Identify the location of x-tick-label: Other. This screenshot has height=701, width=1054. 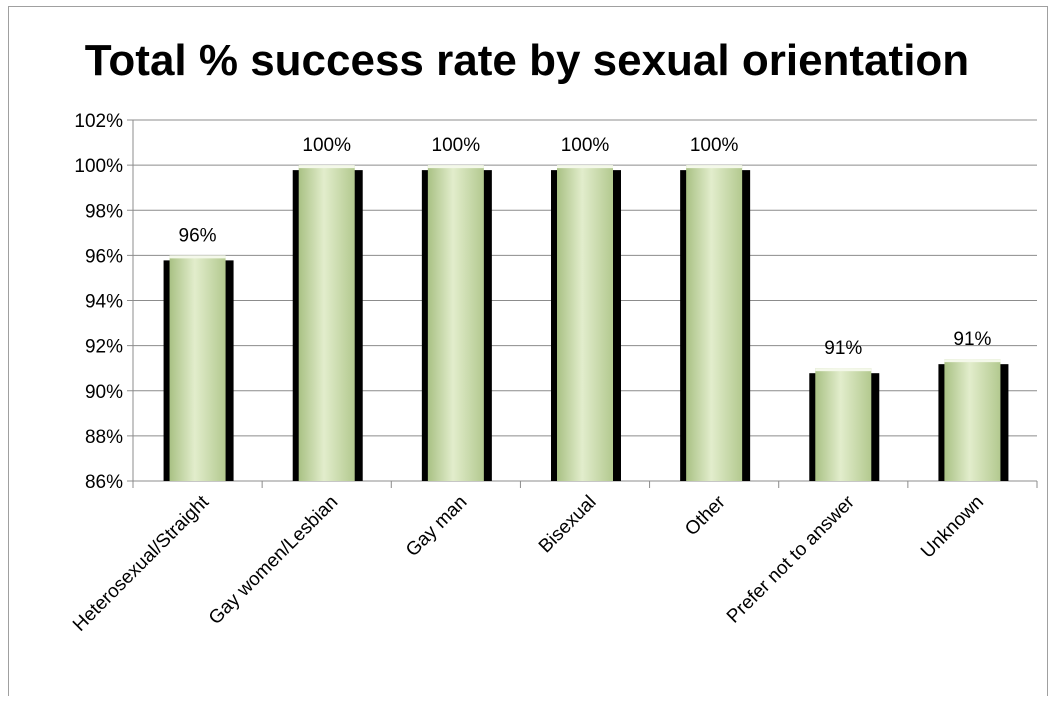
(705, 515).